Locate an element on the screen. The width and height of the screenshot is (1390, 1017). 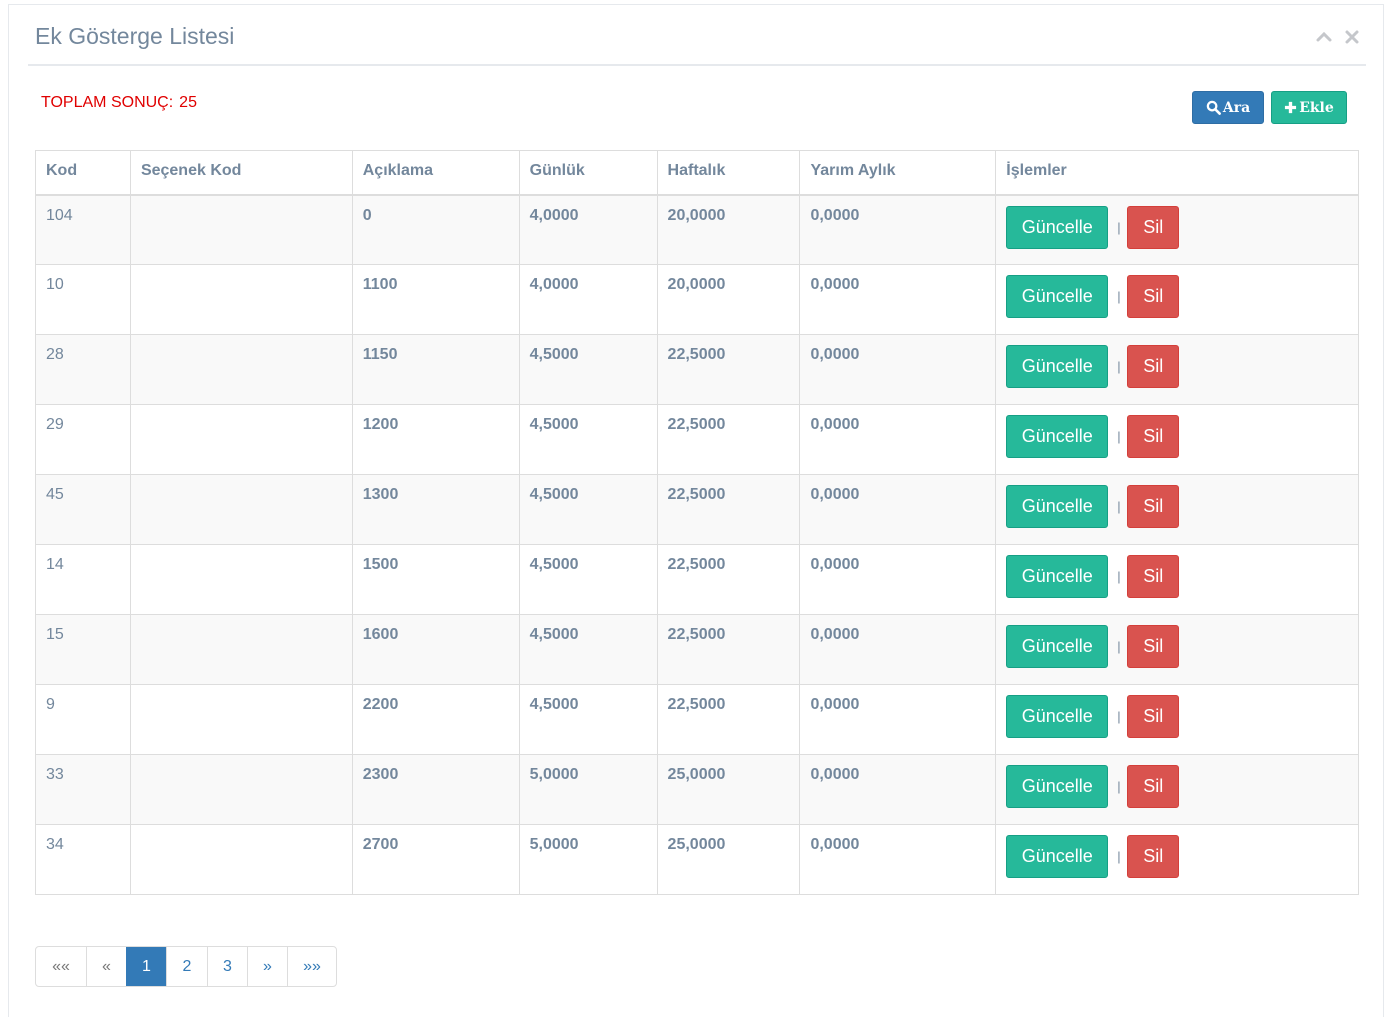
page-2: 2 is located at coordinates (186, 966).